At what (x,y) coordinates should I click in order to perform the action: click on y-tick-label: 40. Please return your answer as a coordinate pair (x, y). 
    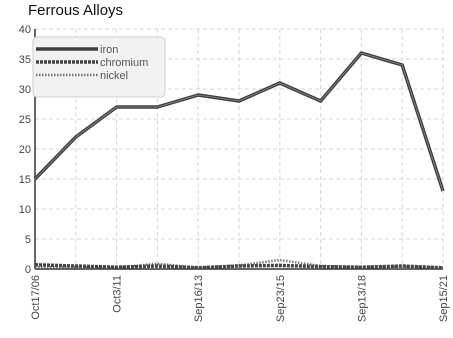
    Looking at the image, I should click on (25, 30).